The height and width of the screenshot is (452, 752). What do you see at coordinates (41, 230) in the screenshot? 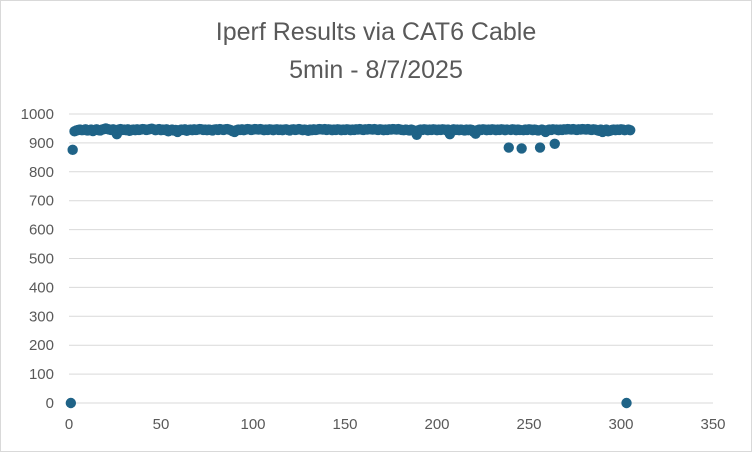
I see `y-tick-label: 600` at bounding box center [41, 230].